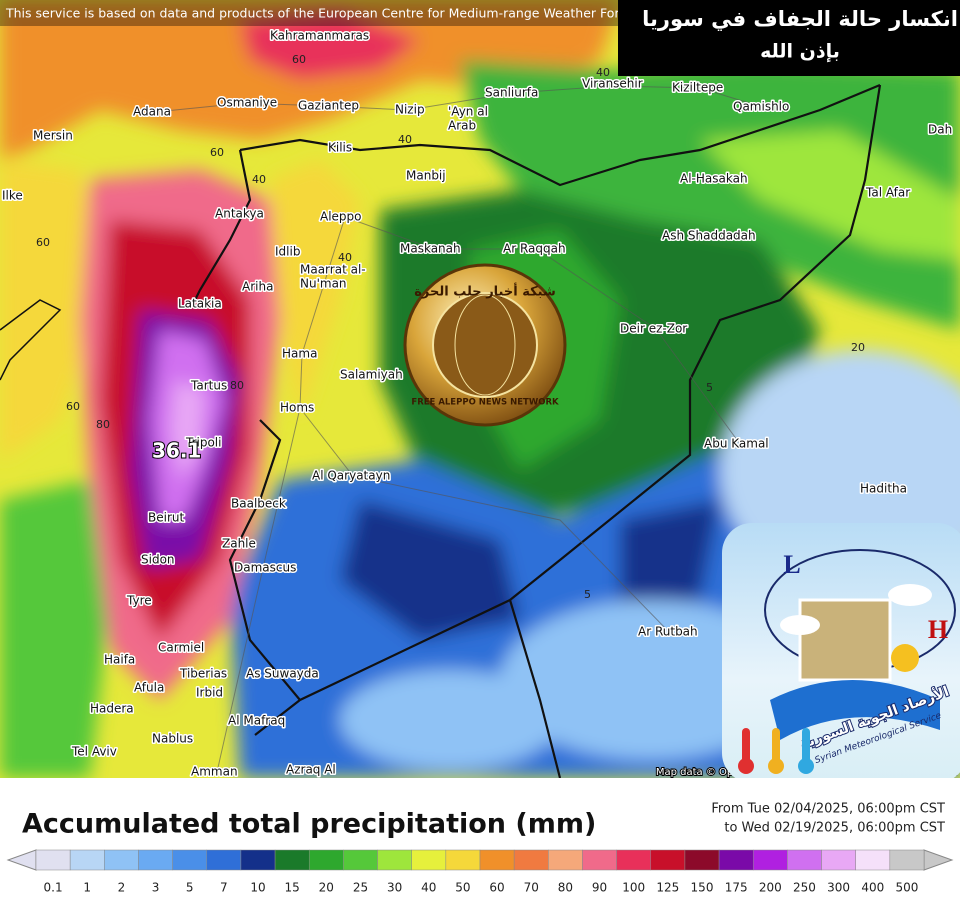 The height and width of the screenshot is (903, 960). Describe the element at coordinates (938, 629) in the screenshot. I see `met-logo-high: H` at that location.